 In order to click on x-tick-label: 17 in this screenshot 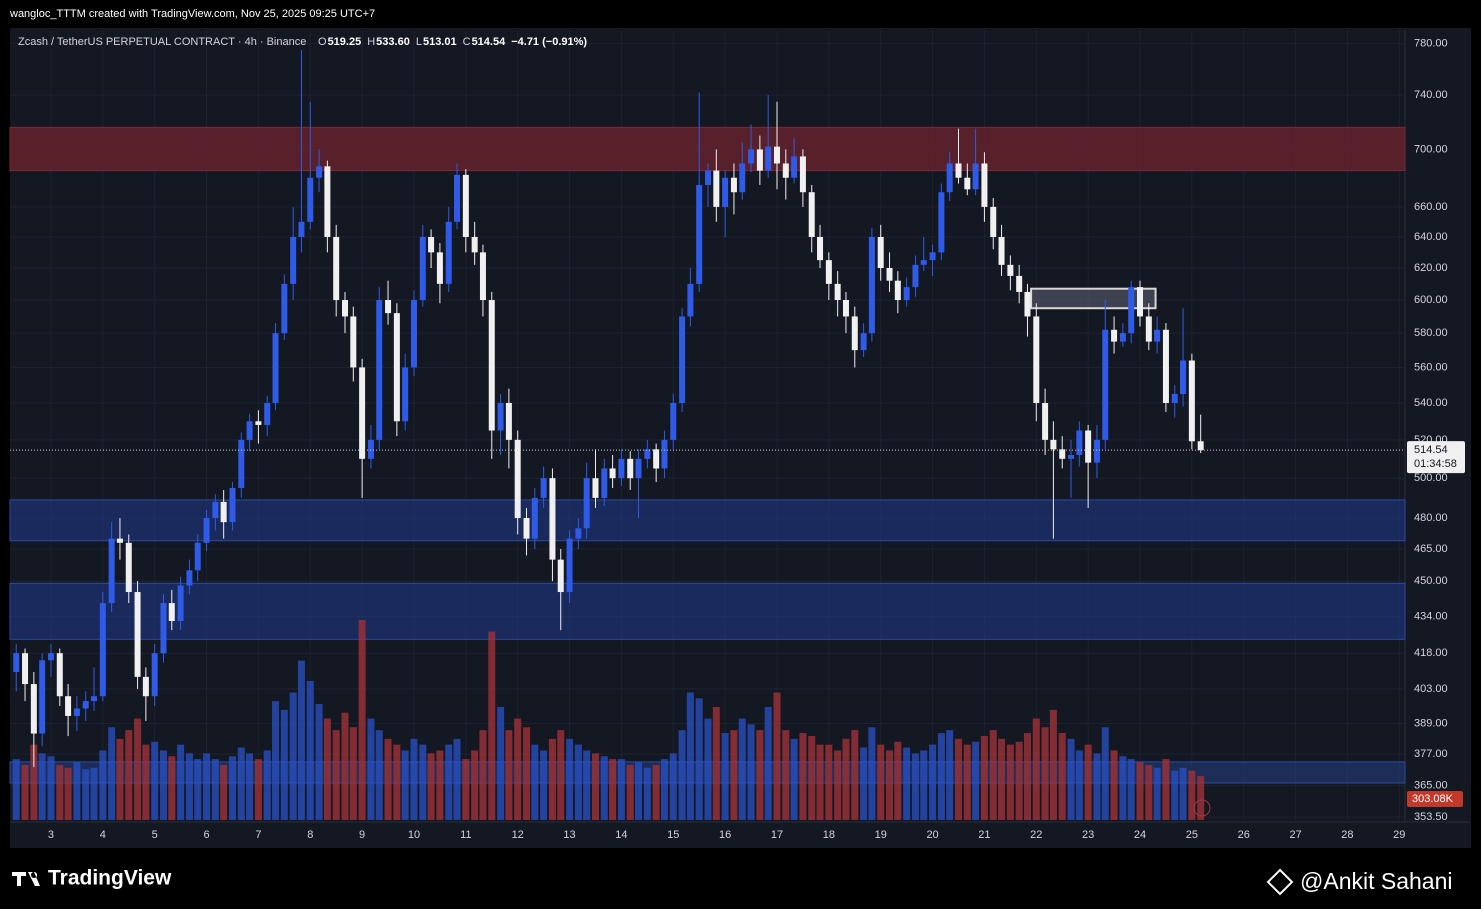, I will do `click(777, 835)`.